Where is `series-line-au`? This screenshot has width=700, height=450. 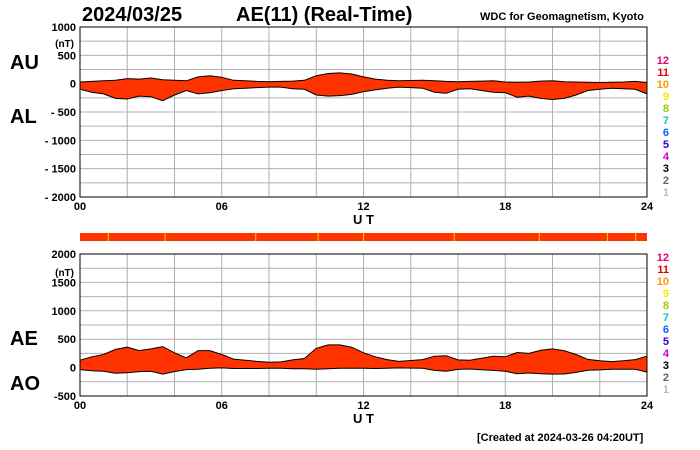
series-line-au is located at coordinates (363, 78).